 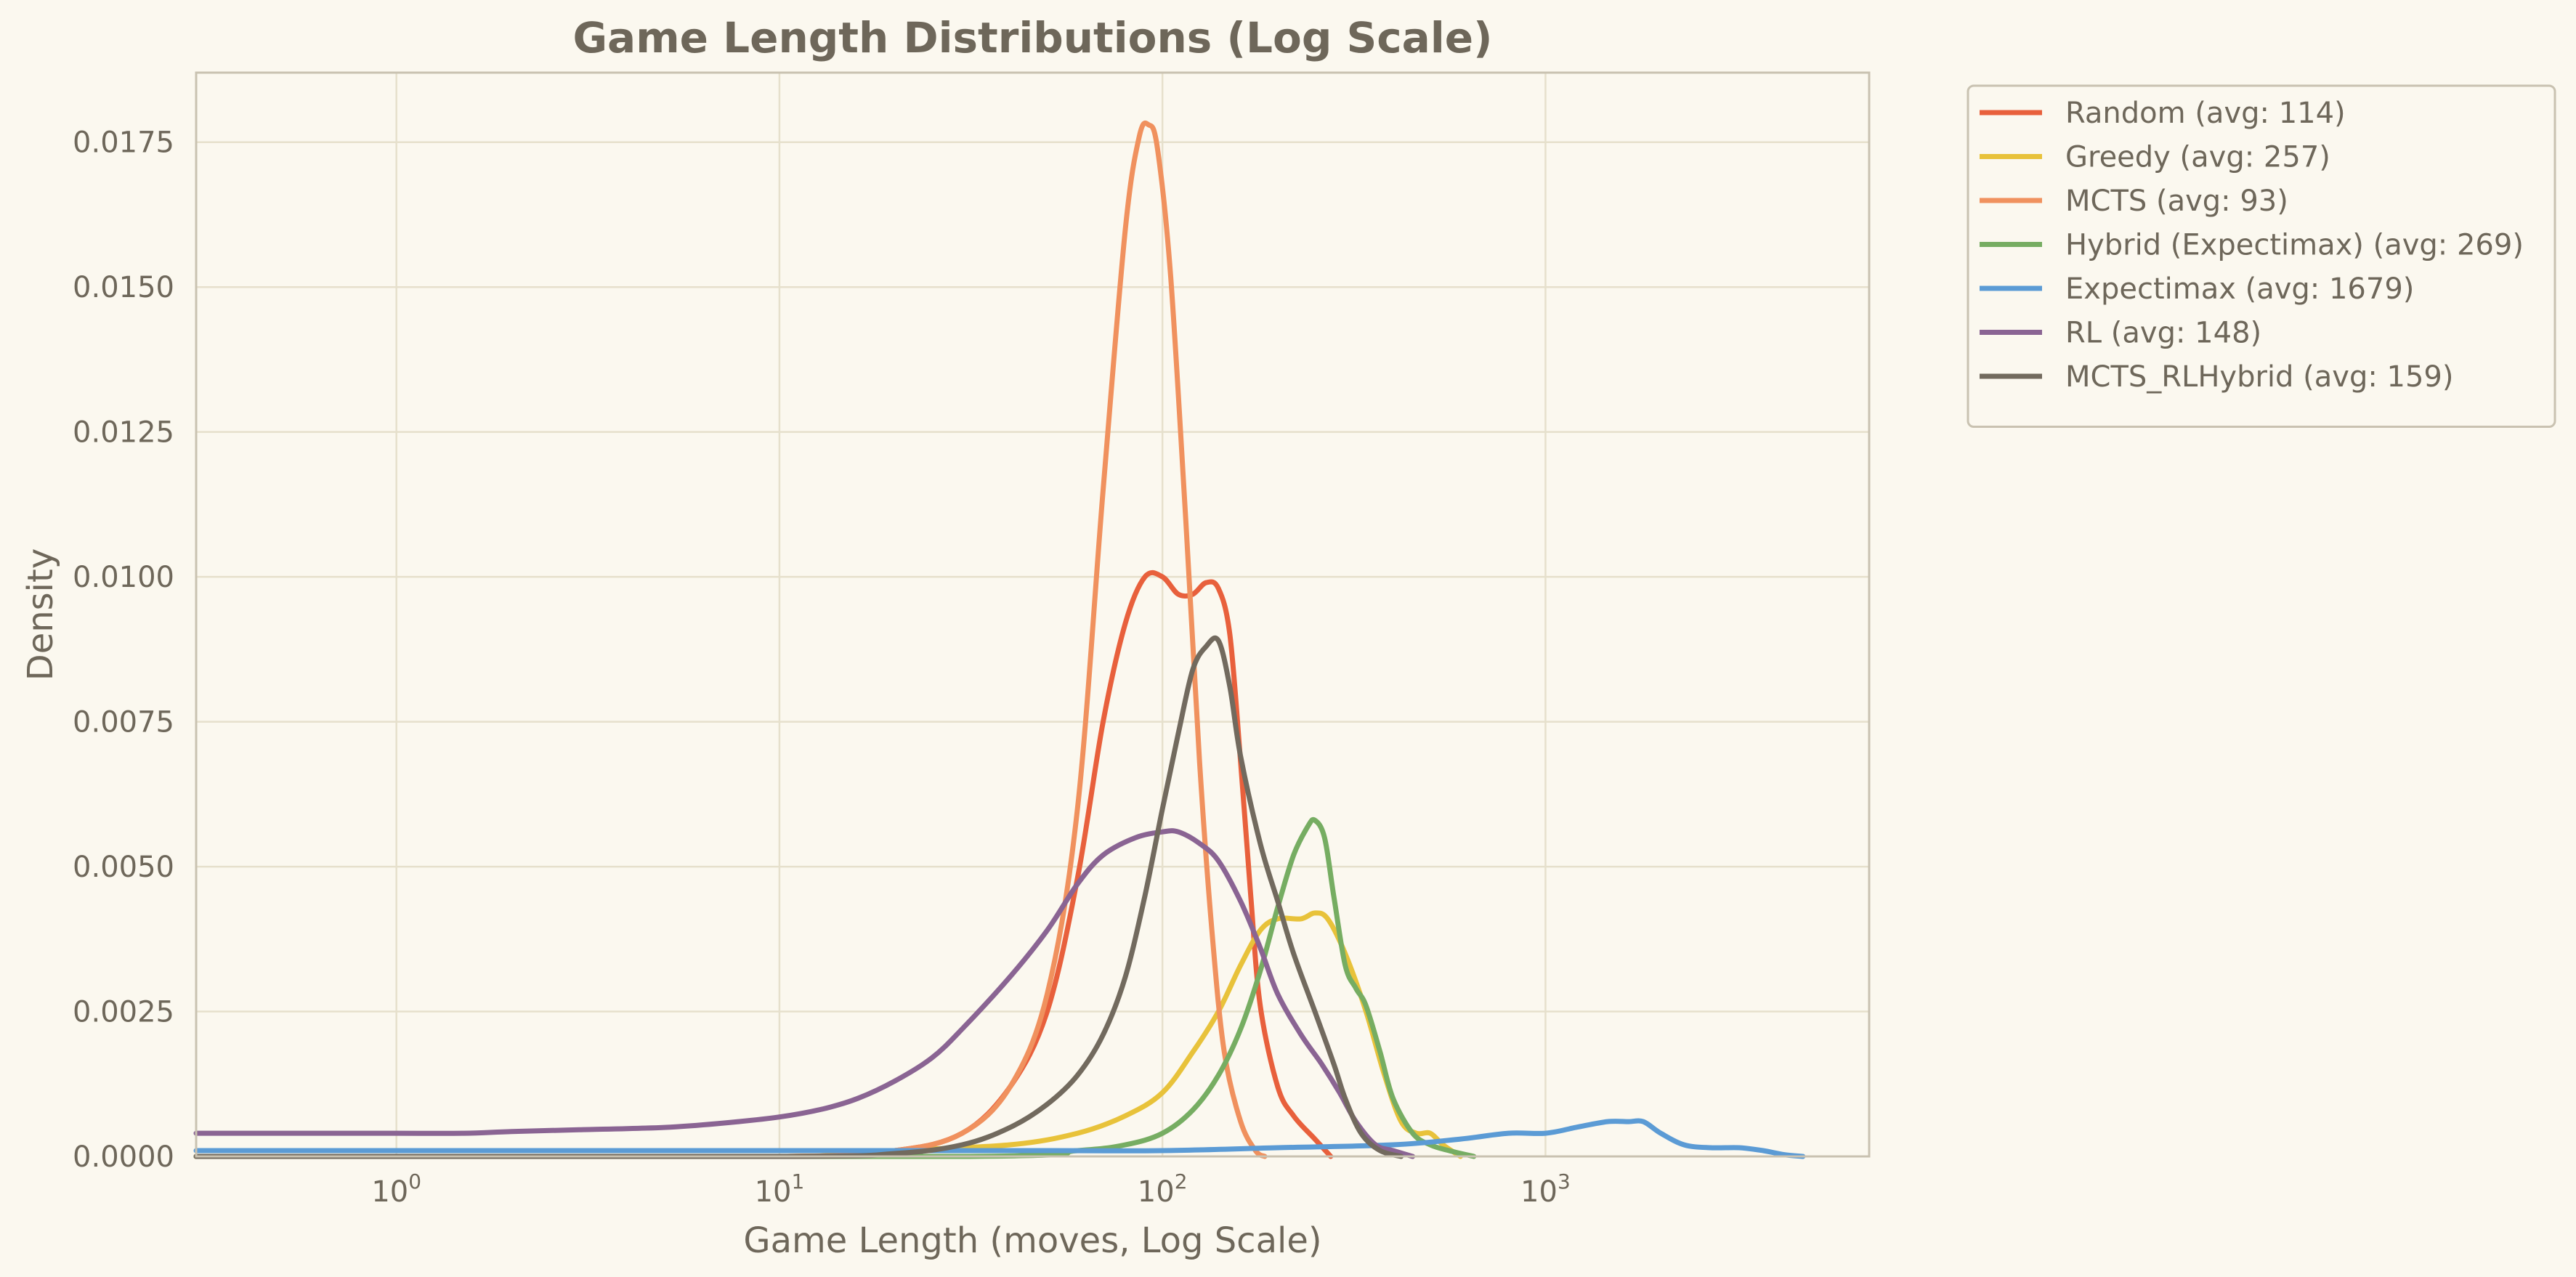 I want to click on legend-entry-label: Random (avg: 114), so click(x=2205, y=113).